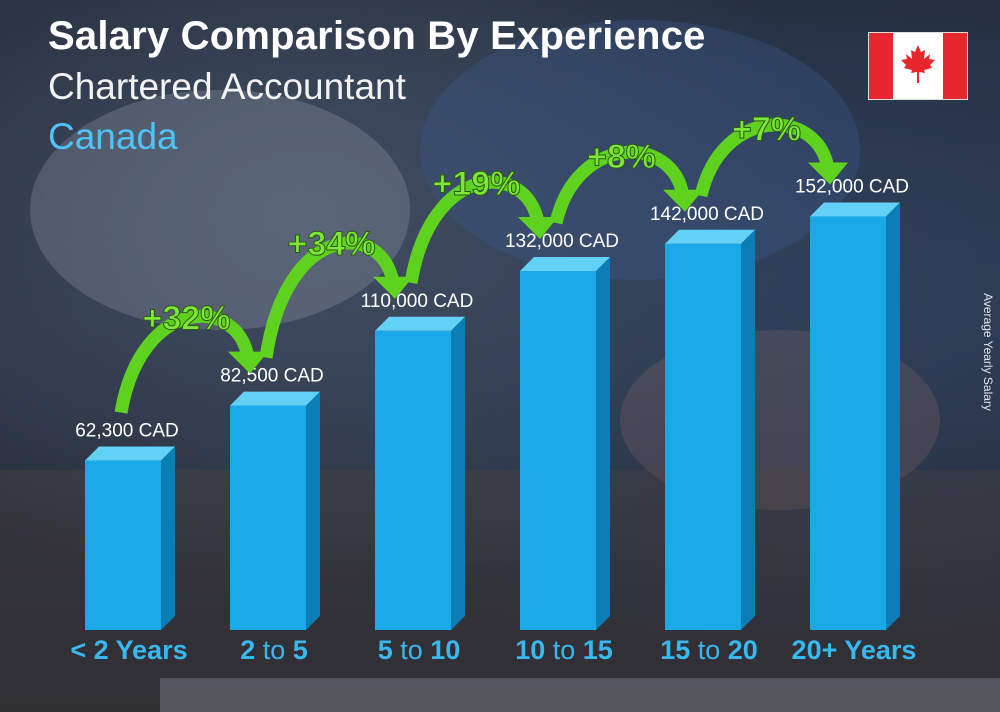 This screenshot has width=1000, height=712. I want to click on value-label-1: 82,500 CAD, so click(272, 376).